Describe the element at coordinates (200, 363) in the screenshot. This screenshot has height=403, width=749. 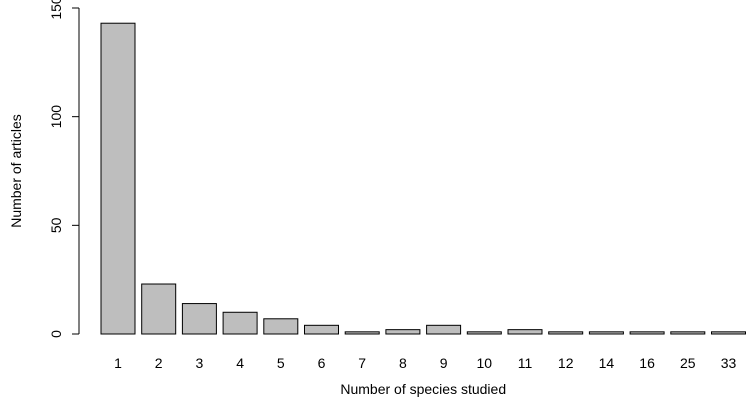
I see `x-tick-label: 3` at that location.